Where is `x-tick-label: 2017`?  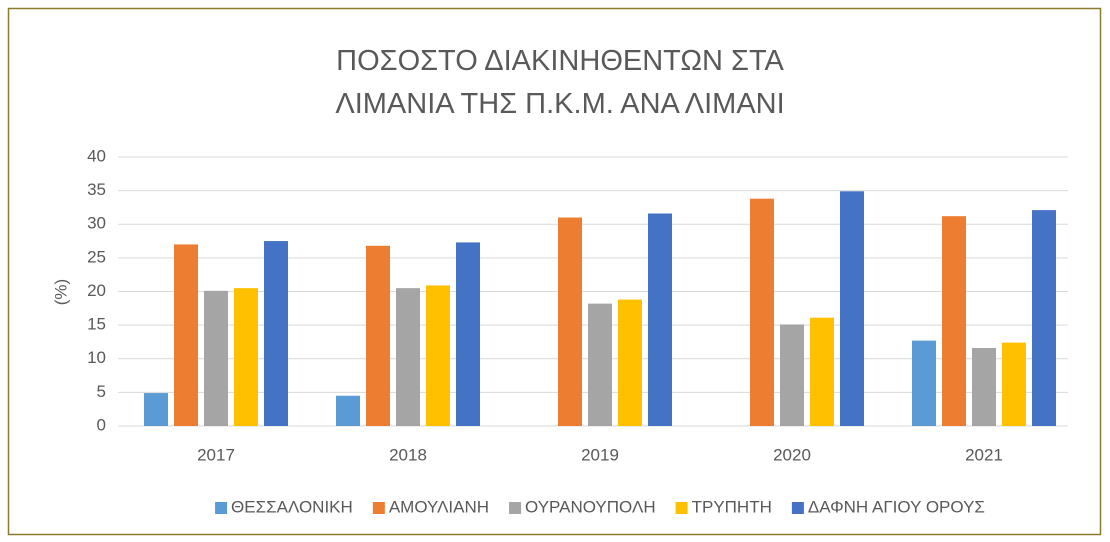
x-tick-label: 2017 is located at coordinates (216, 454).